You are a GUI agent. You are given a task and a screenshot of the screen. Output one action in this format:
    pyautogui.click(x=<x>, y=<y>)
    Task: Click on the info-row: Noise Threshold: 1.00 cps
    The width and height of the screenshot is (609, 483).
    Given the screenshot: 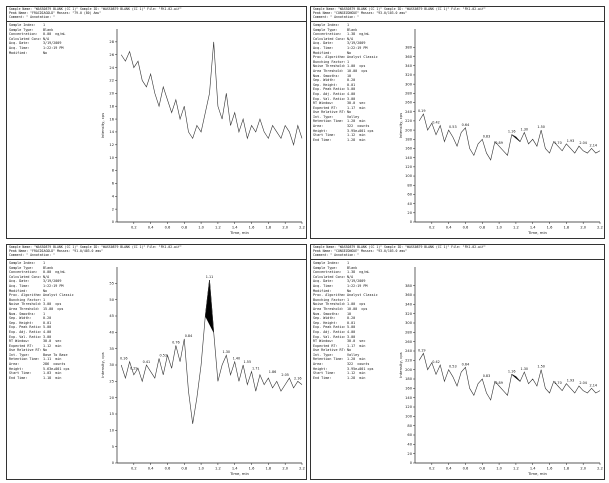 What is the action you would take?
    pyautogui.click(x=357, y=66)
    